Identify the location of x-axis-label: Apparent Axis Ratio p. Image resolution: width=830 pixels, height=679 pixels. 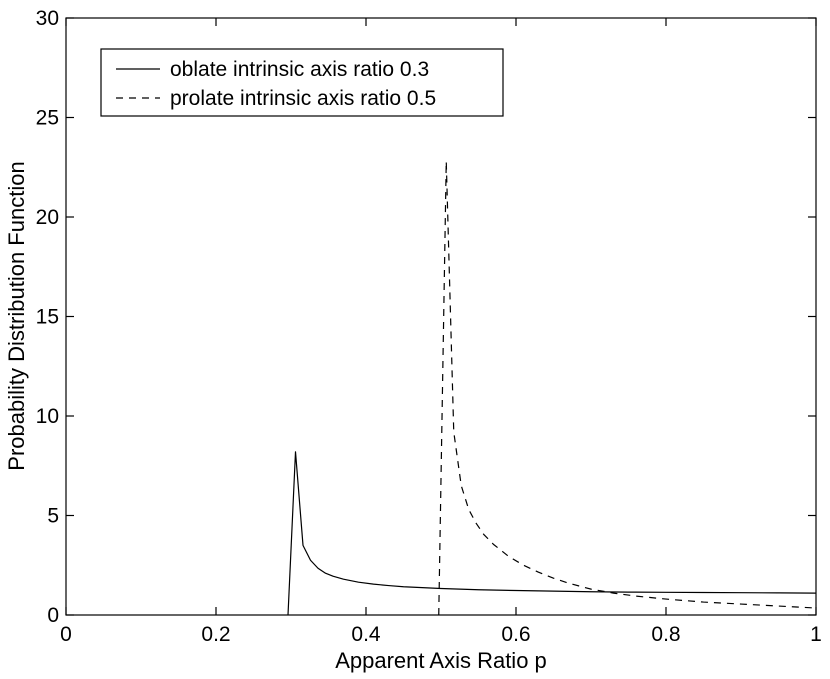
(441, 660).